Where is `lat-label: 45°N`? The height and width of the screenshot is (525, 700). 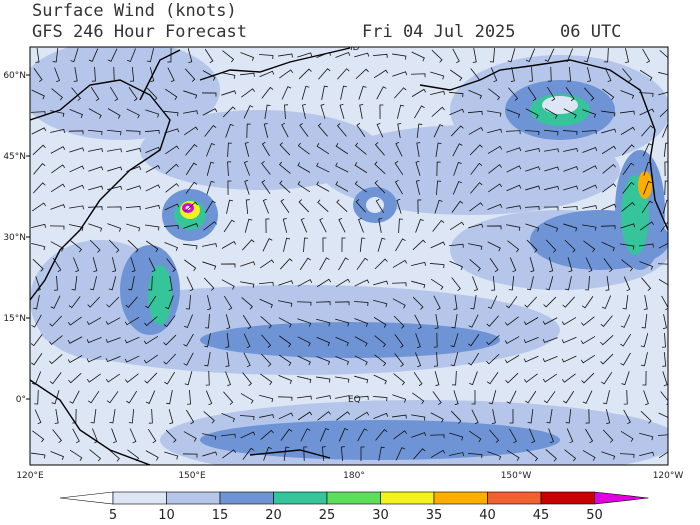 lat-label: 45°N is located at coordinates (14, 157).